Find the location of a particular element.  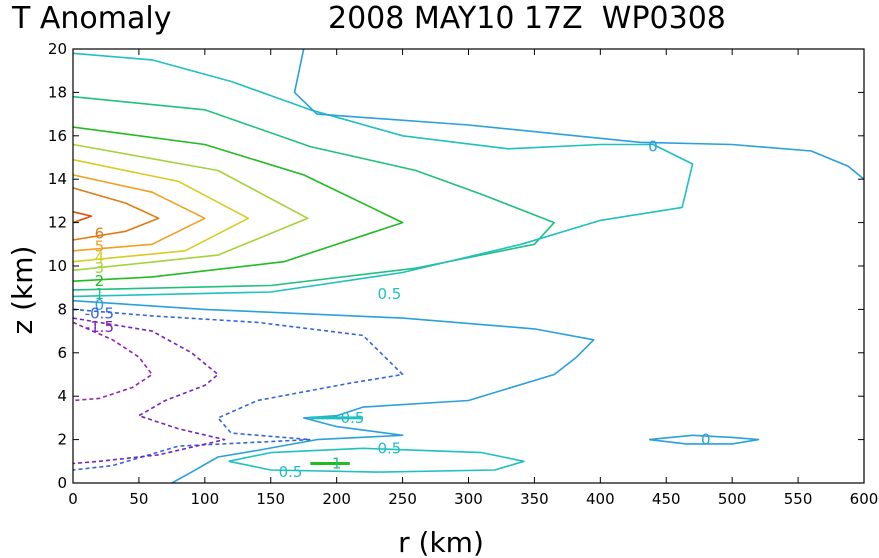

x-tick-label-1: 50 is located at coordinates (138, 499).